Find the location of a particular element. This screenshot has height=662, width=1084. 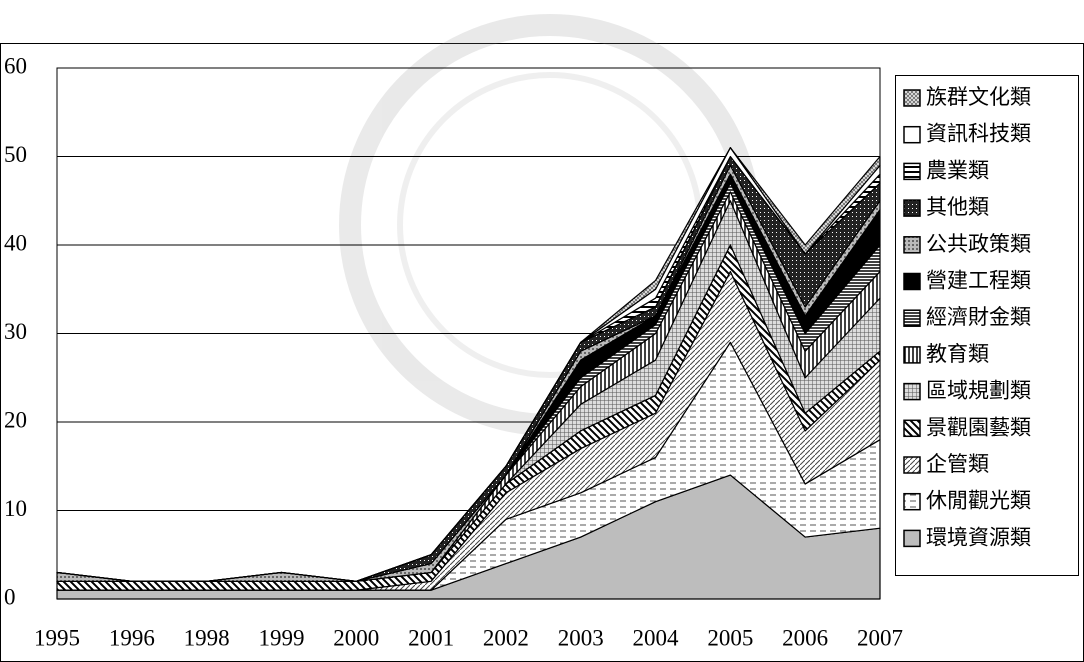

y-tick-label: 20 is located at coordinates (15, 419).